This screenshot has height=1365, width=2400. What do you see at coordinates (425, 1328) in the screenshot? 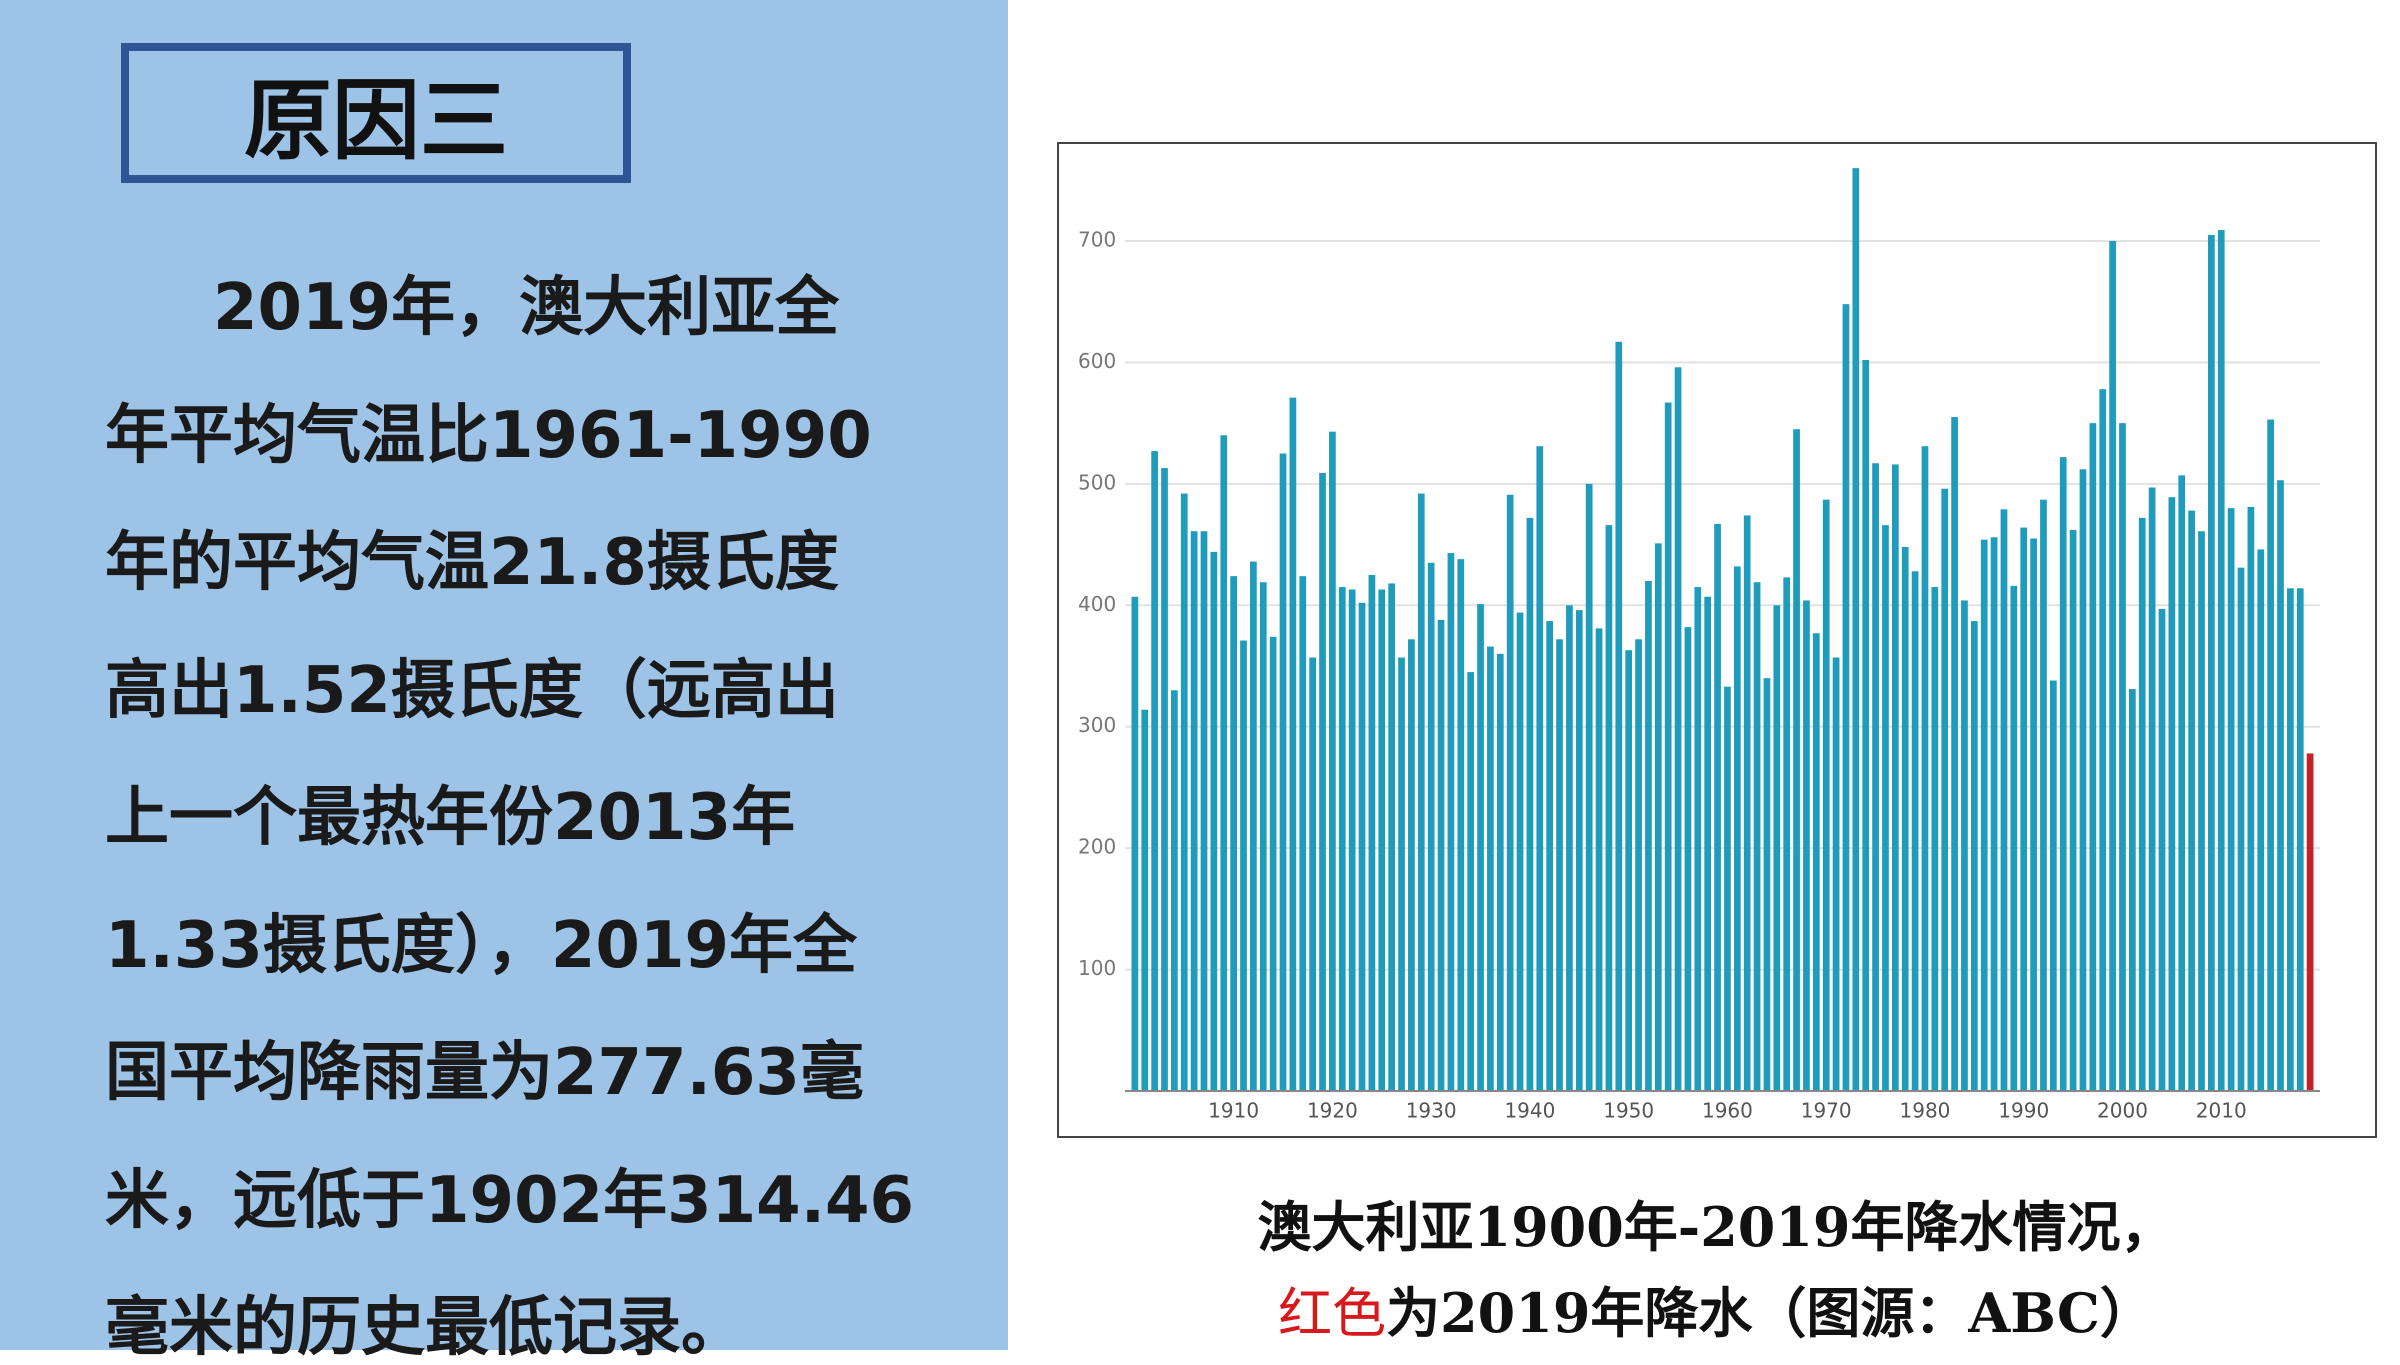
I see `text-line: 毫米的历史最低记录。` at bounding box center [425, 1328].